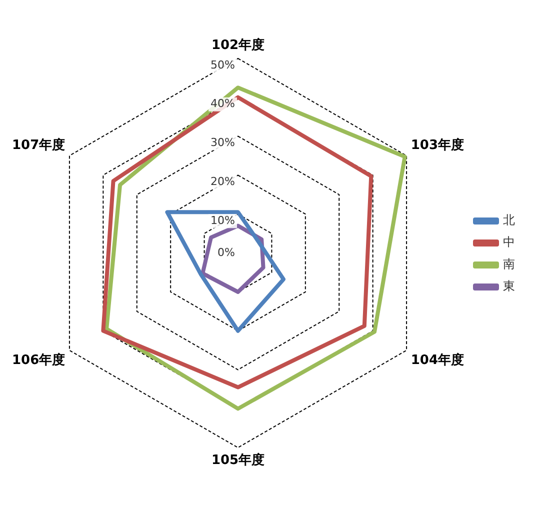  Describe the element at coordinates (222, 143) in the screenshot. I see `y-tick-label: 30%` at that location.